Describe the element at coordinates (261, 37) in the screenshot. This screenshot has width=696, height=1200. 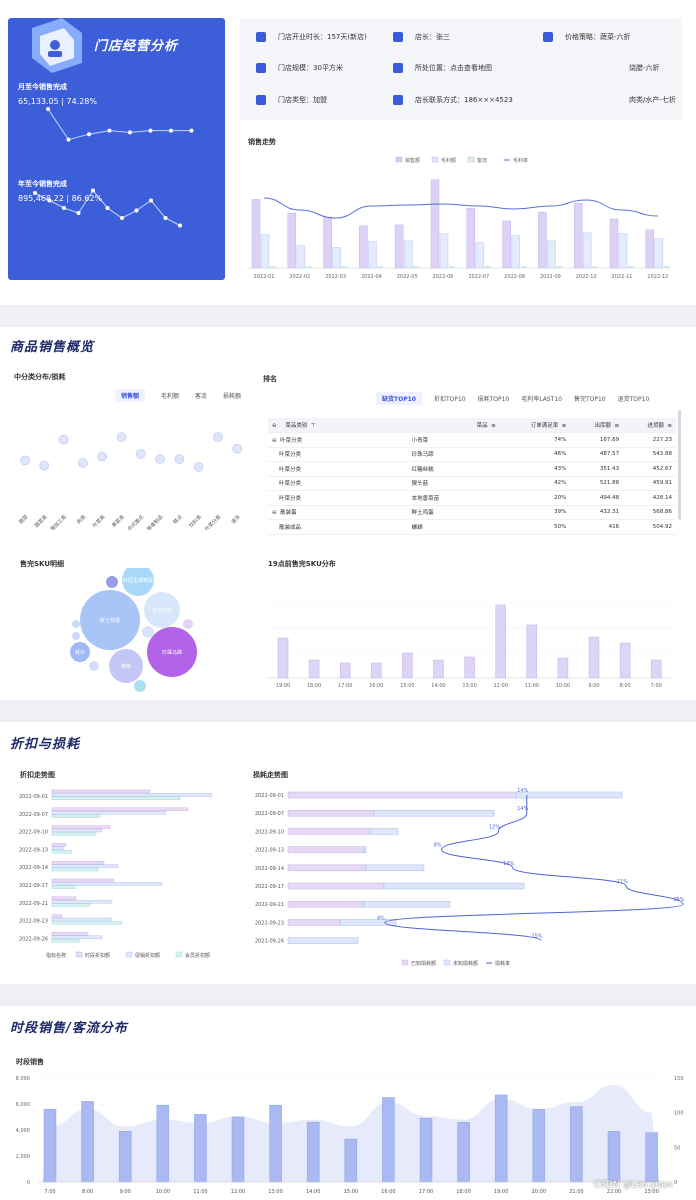
I see `calendar-icon` at that location.